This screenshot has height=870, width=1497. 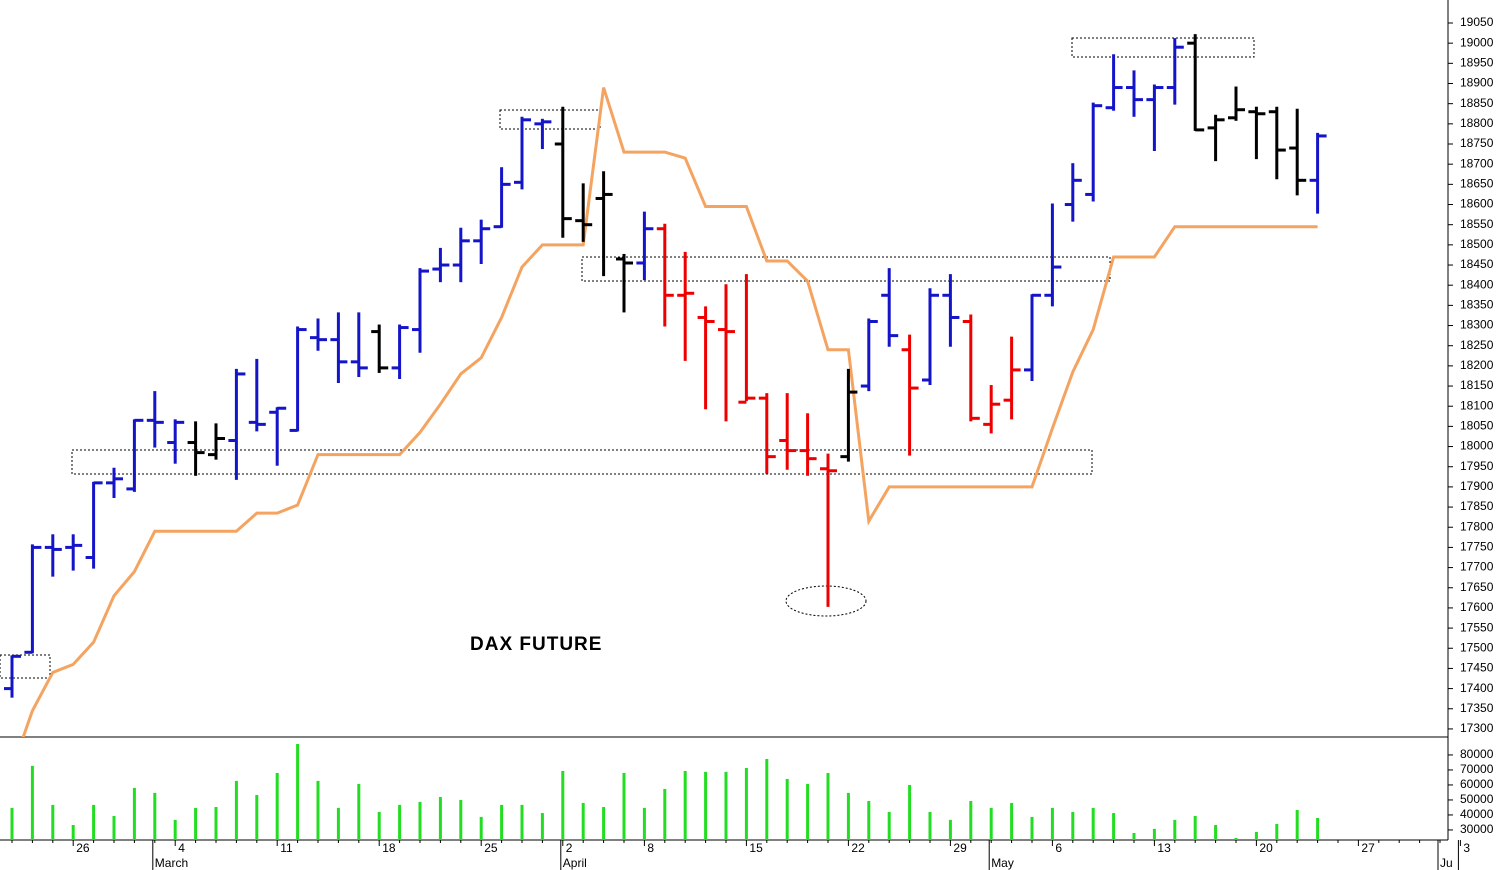 What do you see at coordinates (1477, 587) in the screenshot?
I see `y-tick-label: 17650` at bounding box center [1477, 587].